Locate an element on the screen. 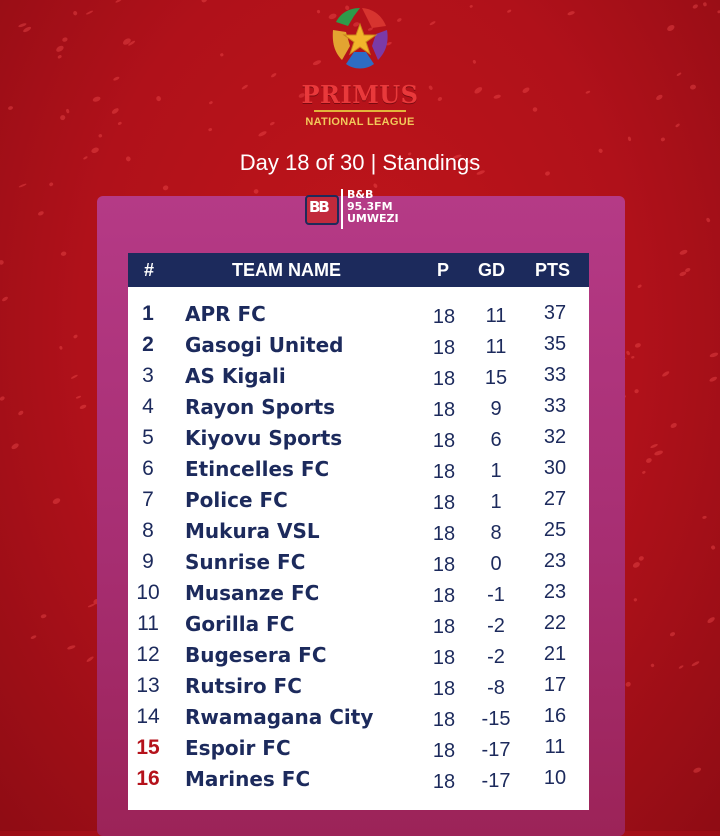  position-cell: 7 is located at coordinates (148, 499).